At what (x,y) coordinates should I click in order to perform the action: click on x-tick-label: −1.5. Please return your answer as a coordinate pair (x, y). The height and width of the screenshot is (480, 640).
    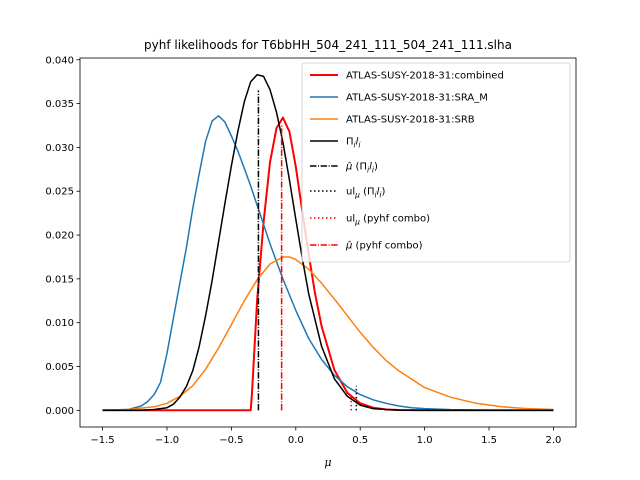
    Looking at the image, I should click on (102, 440).